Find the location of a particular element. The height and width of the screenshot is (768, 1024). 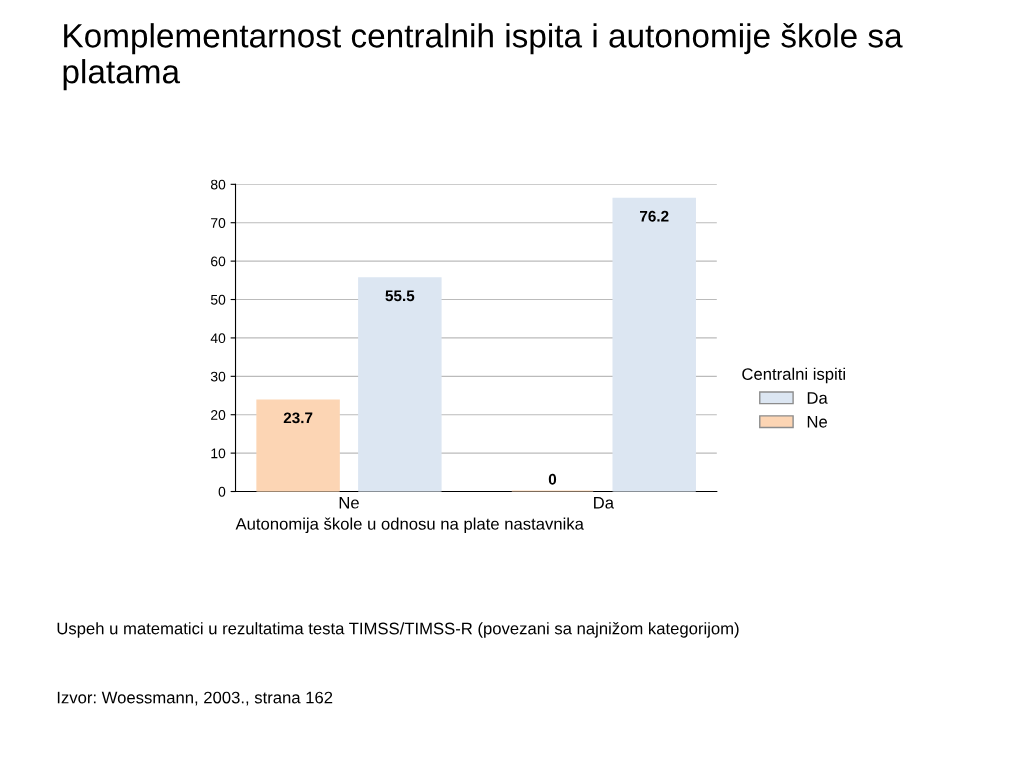

text: Uspeh u matematici u rezultatima testa TIMSS/TIMSS-R (povezani sa najnižom kategorijom) is located at coordinates (398, 630).